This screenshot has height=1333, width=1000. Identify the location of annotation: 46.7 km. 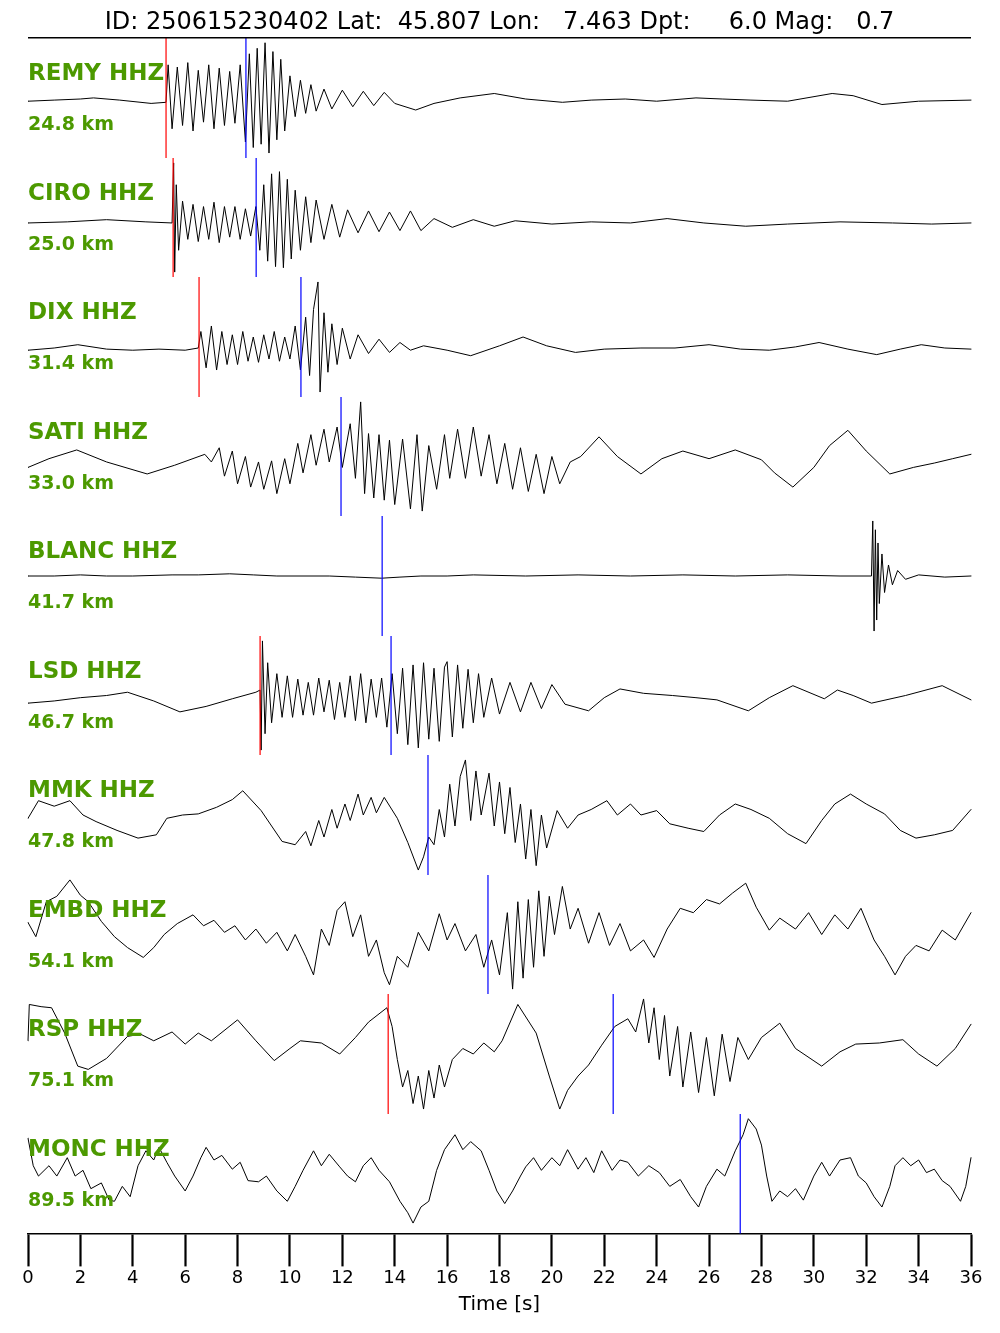
(71, 721).